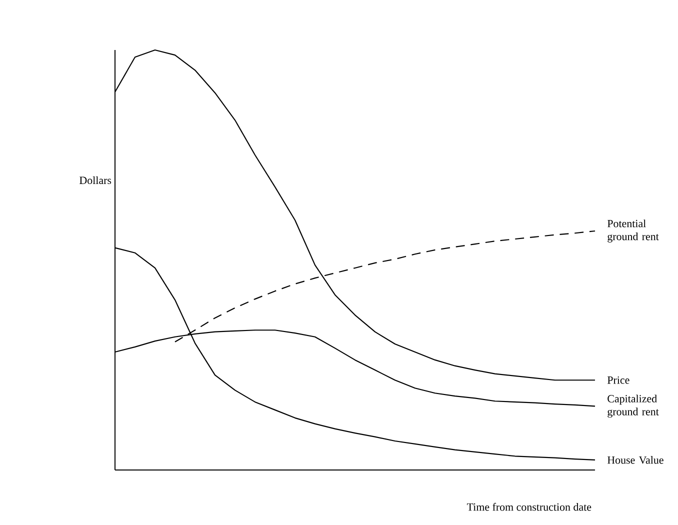 Image resolution: width=678 pixels, height=525 pixels. I want to click on series-label: Capitalized ground rent, so click(633, 406).